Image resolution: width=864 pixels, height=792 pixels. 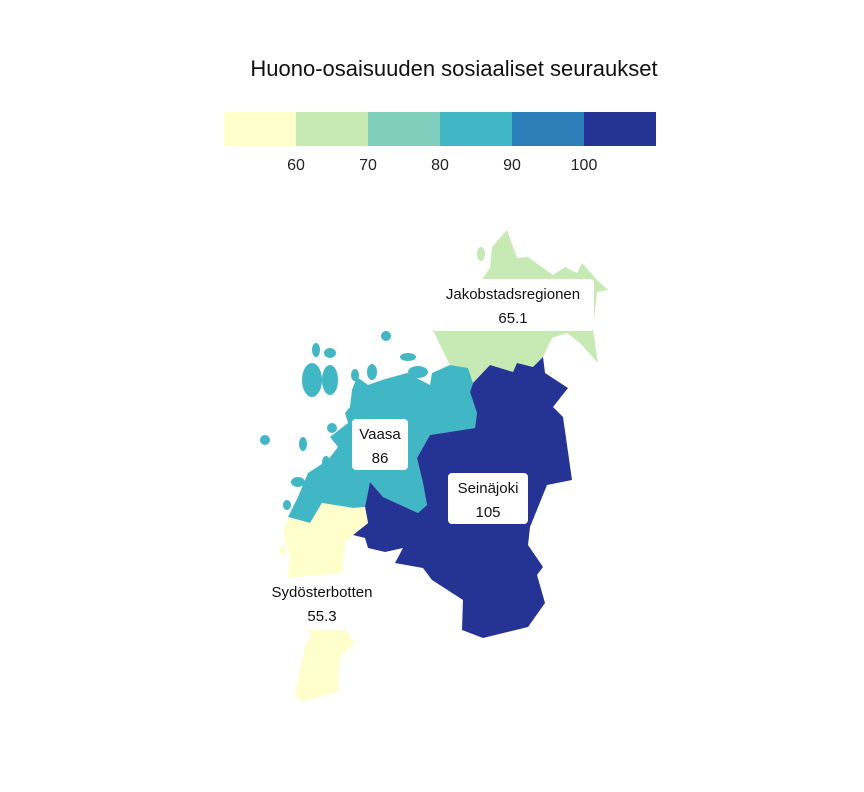 I want to click on region-value: 65.1, so click(x=512, y=318).